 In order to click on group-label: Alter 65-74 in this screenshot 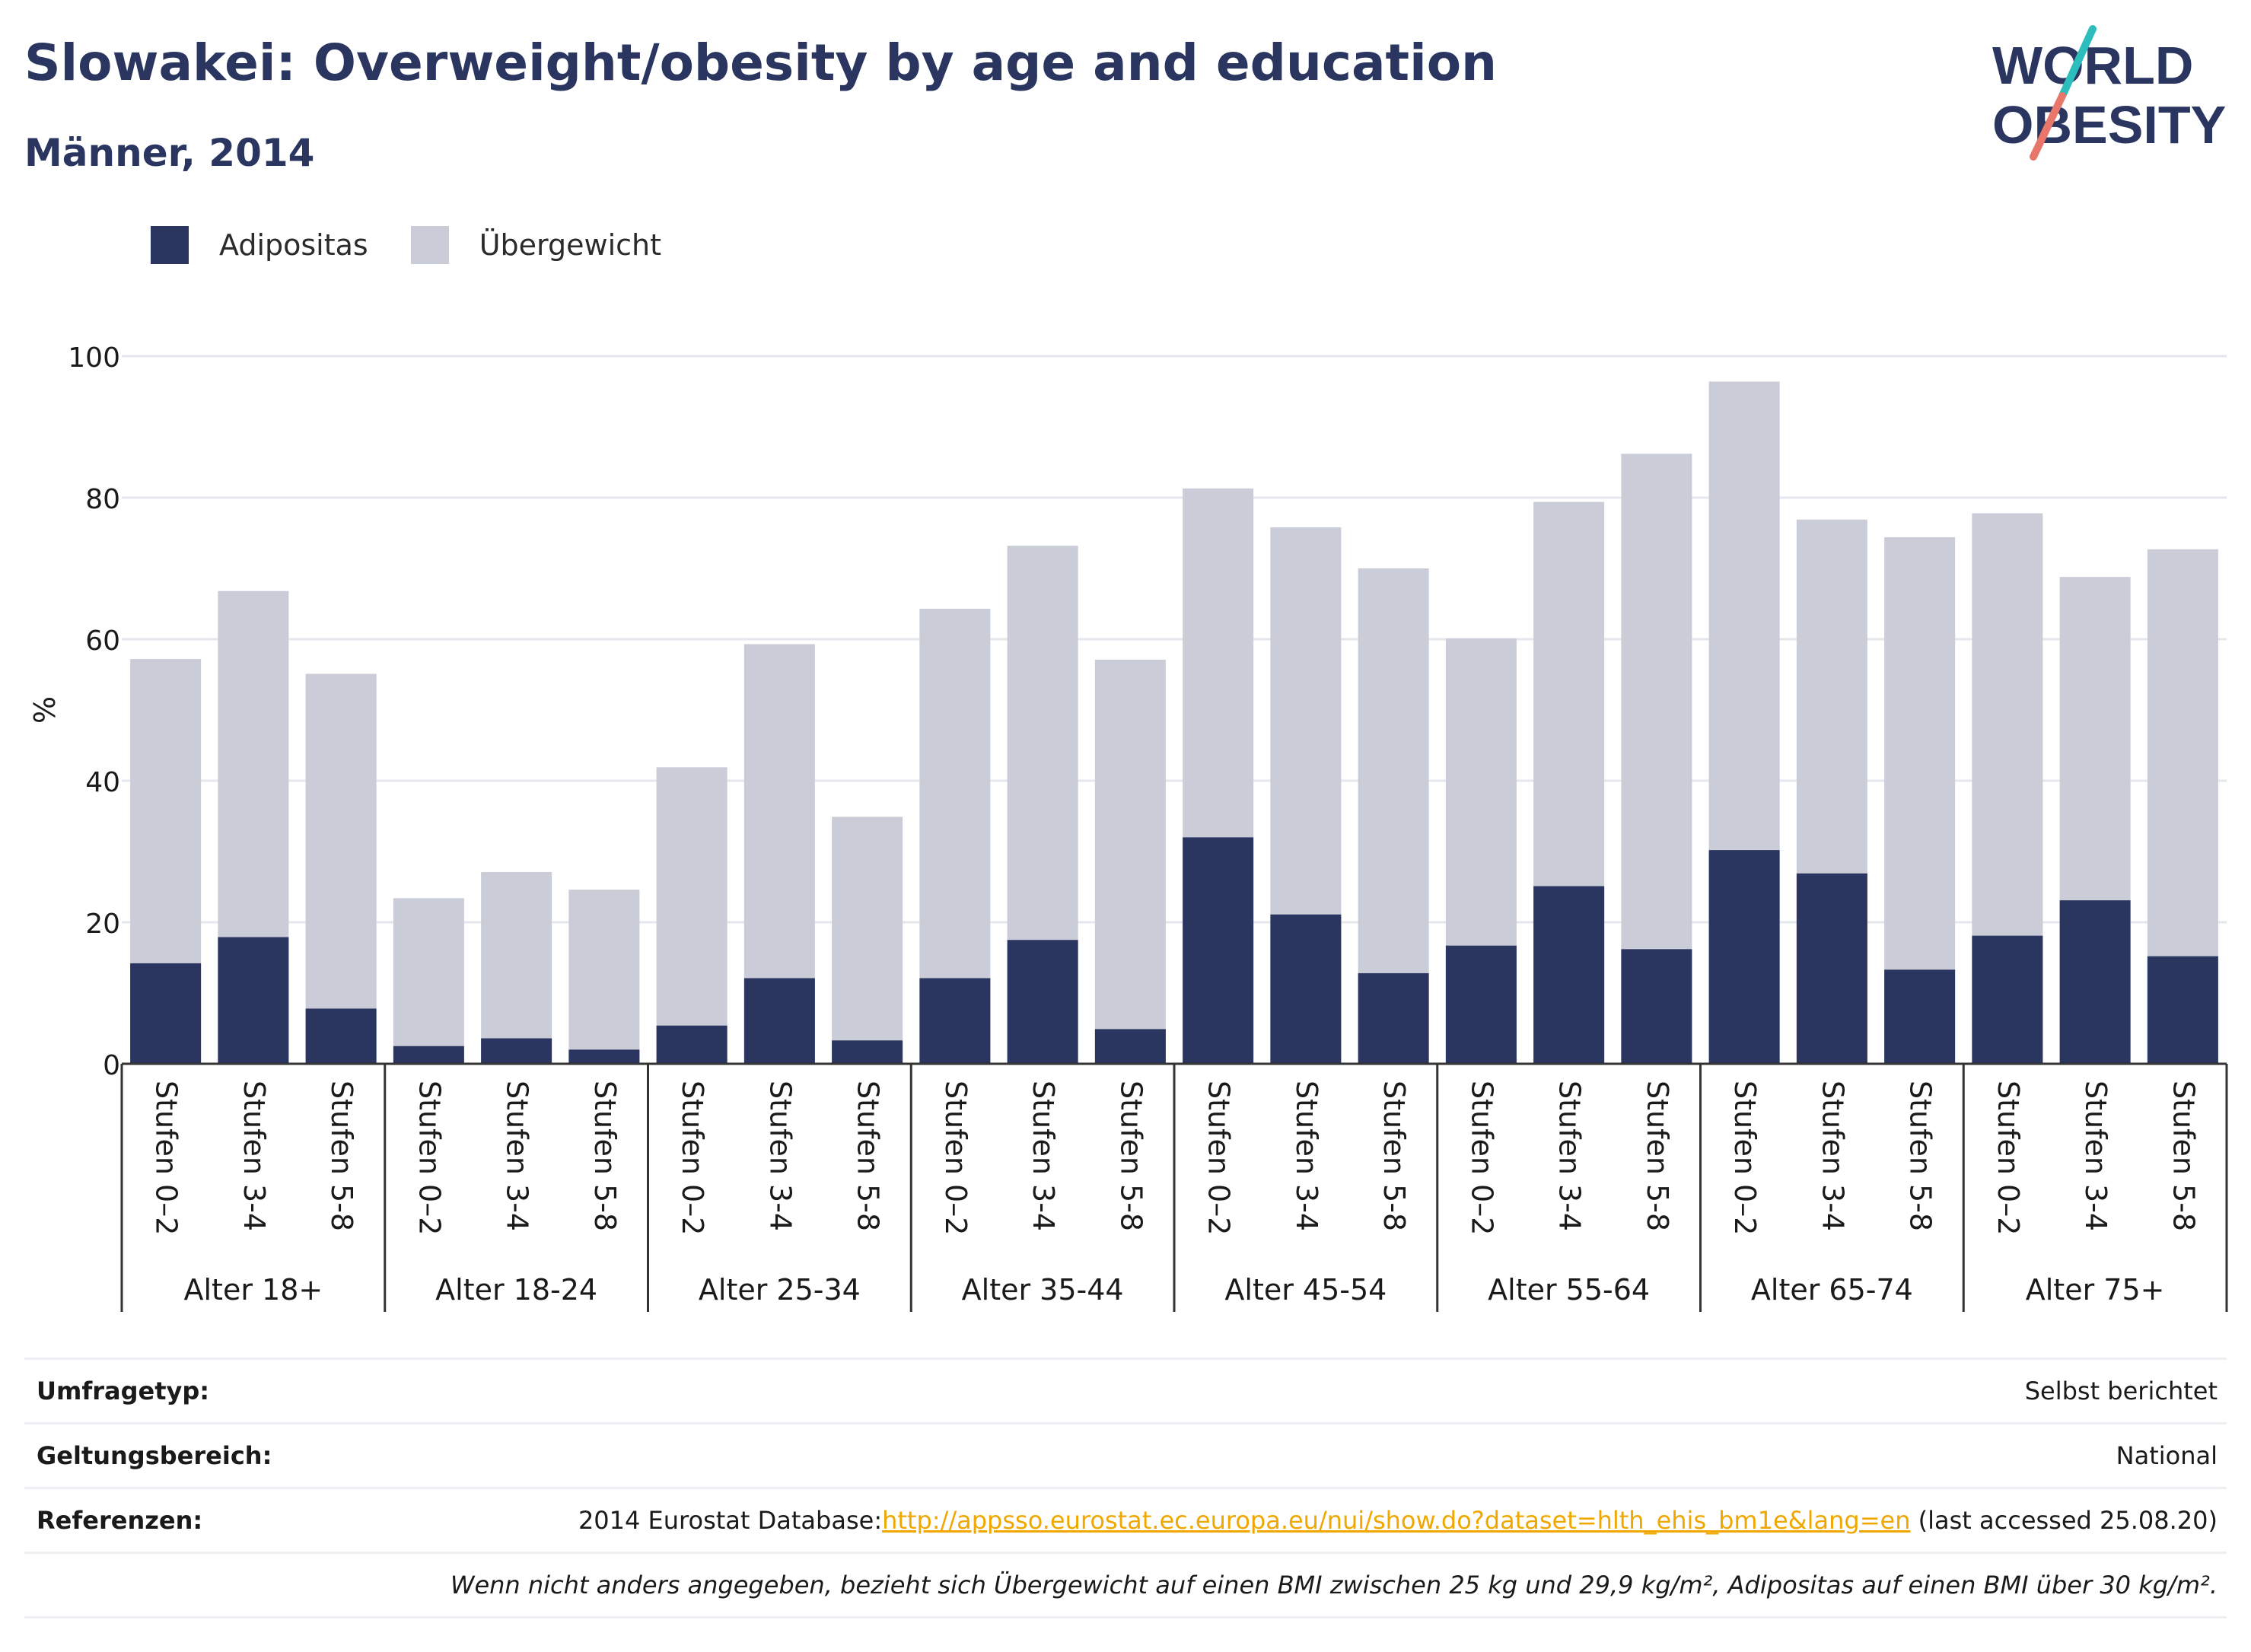, I will do `click(1832, 1290)`.